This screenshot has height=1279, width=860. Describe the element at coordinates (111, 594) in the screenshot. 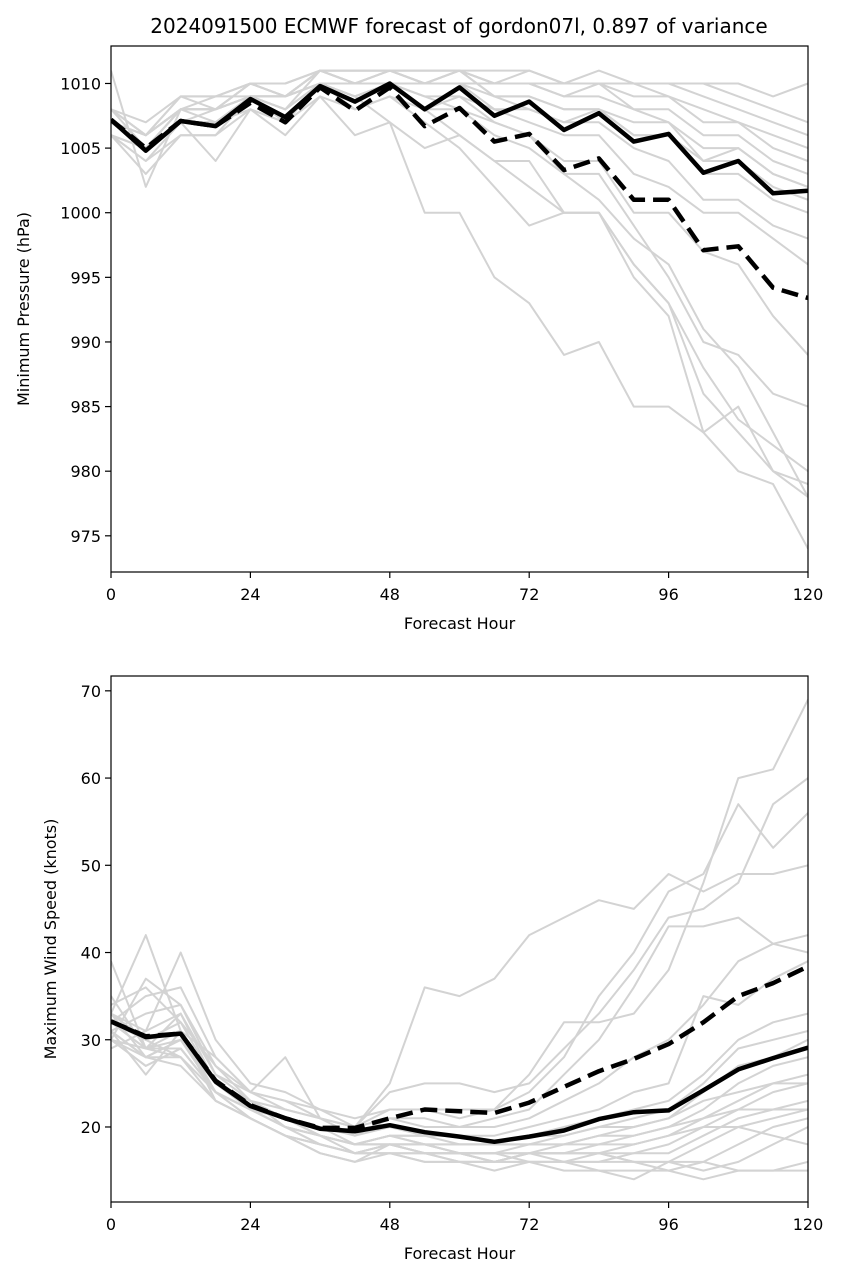

I see `pressure-x-tick-label: 0` at that location.